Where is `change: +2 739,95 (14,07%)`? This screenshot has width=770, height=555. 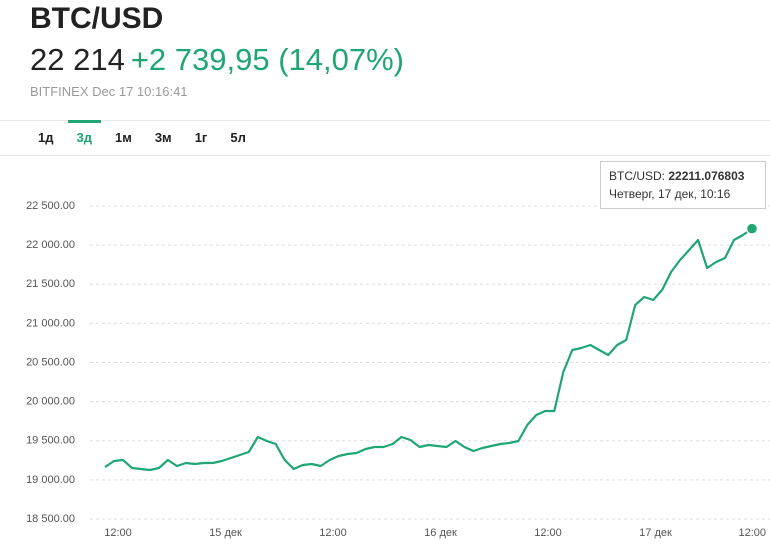 change: +2 739,95 (14,07%) is located at coordinates (267, 59).